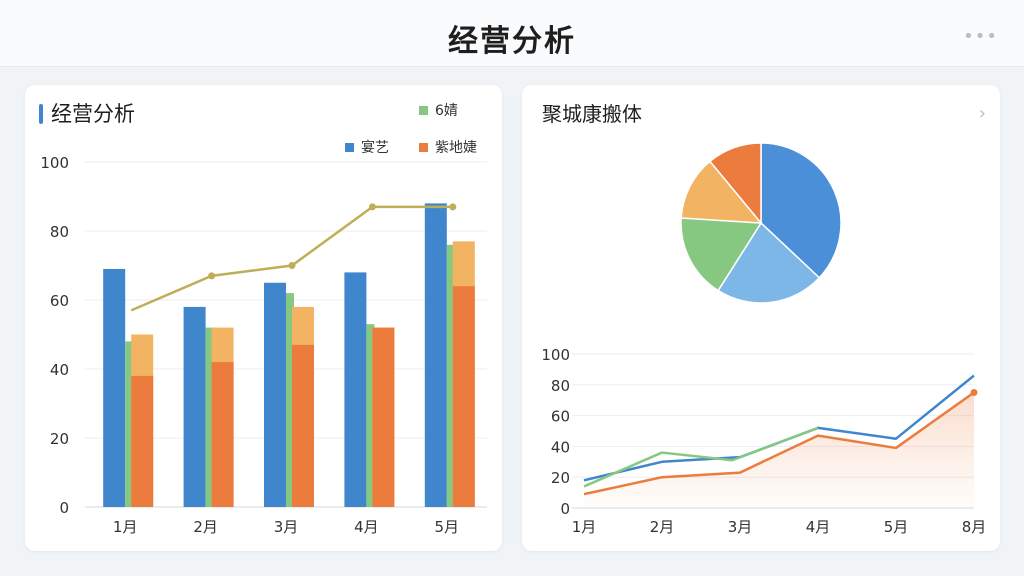 The image size is (1024, 576). Describe the element at coordinates (592, 114) in the screenshot. I see `panel-title: 聚城康搬体` at that location.